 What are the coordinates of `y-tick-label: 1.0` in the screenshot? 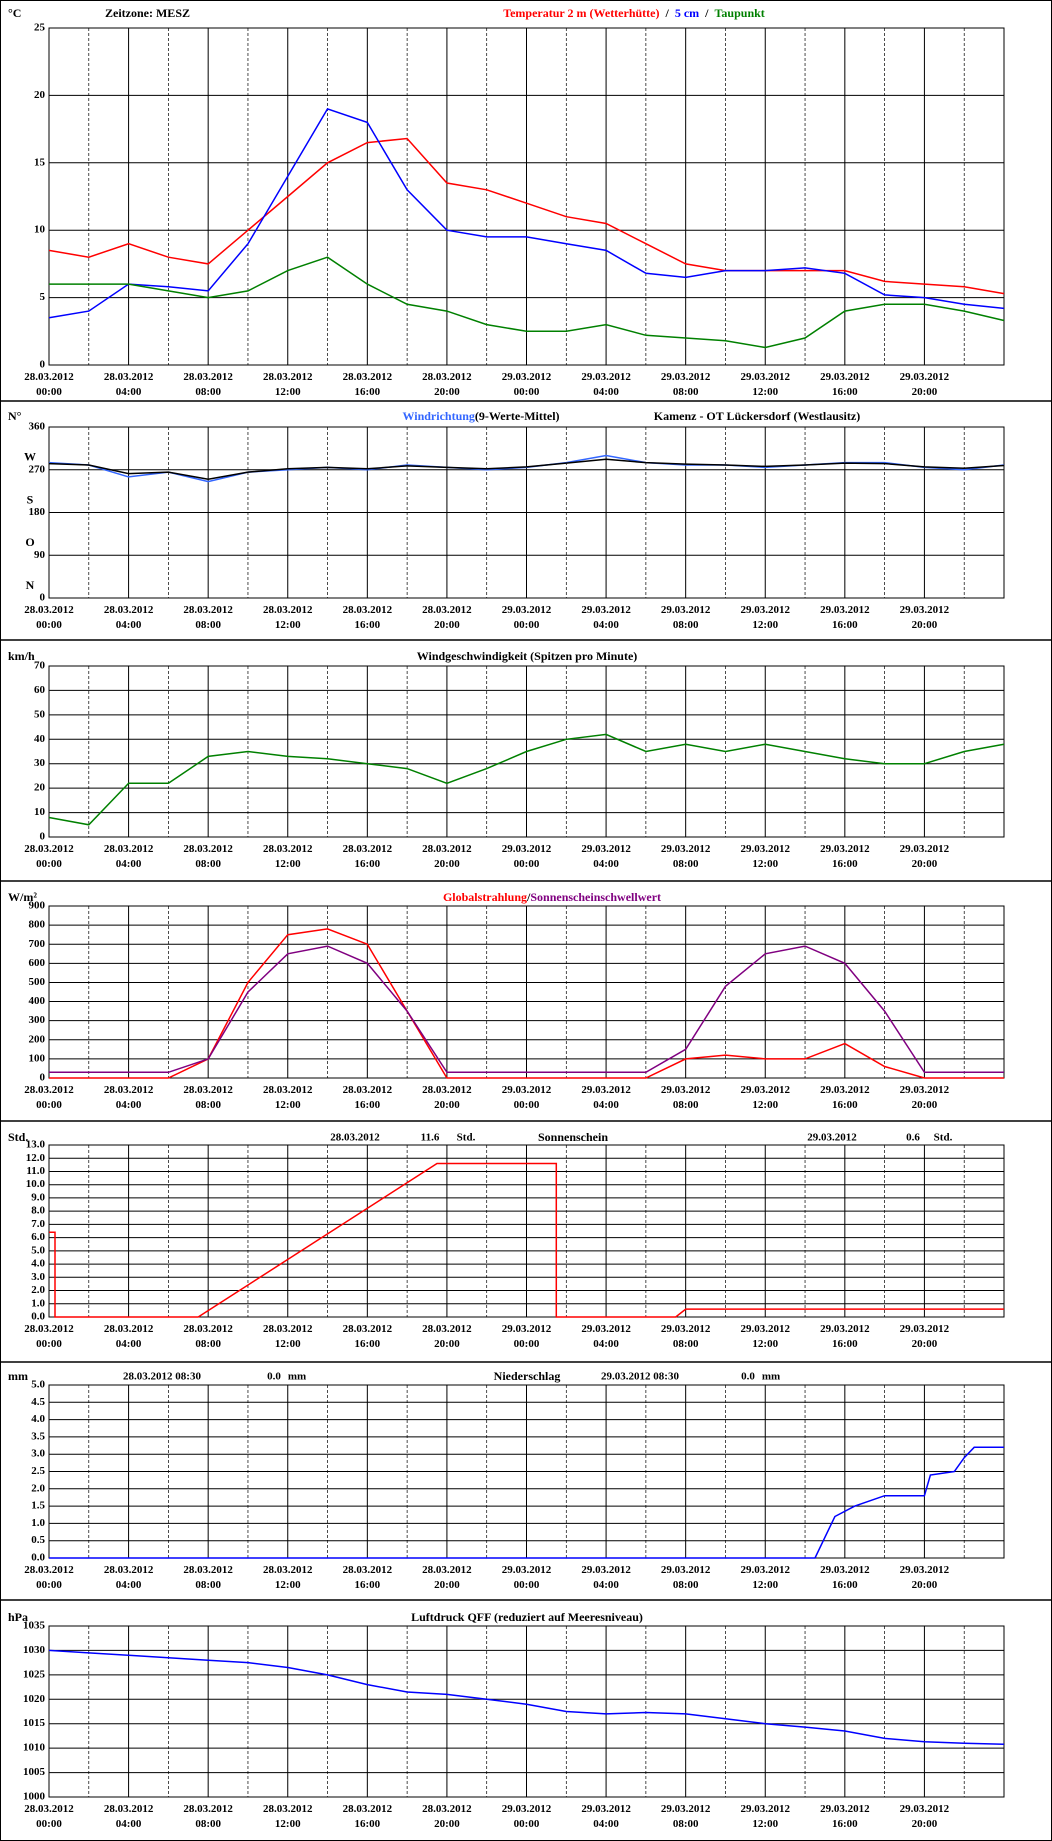 It's located at (38, 1303).